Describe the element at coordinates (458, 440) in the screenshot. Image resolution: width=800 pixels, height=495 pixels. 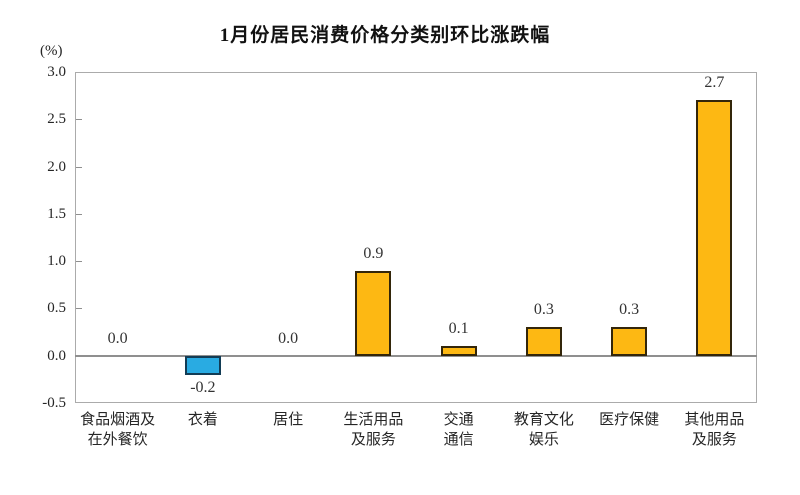
I see `x-axis-category-line: 通信` at that location.